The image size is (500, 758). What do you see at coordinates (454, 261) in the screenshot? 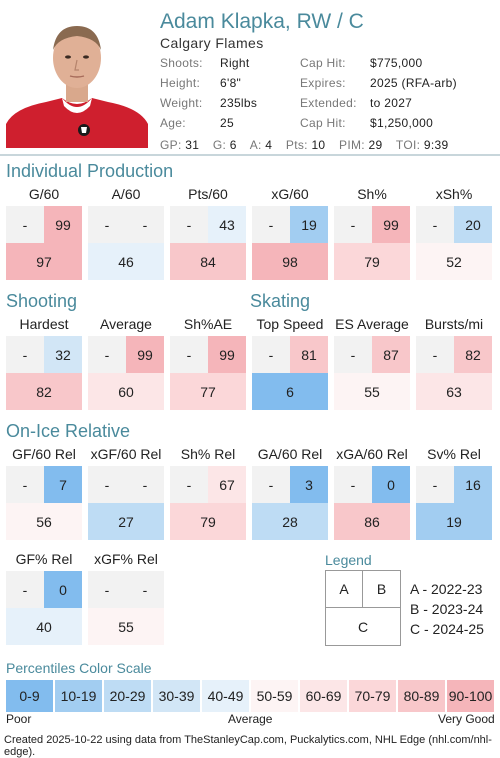
I see `value-2024-25: 52` at bounding box center [454, 261].